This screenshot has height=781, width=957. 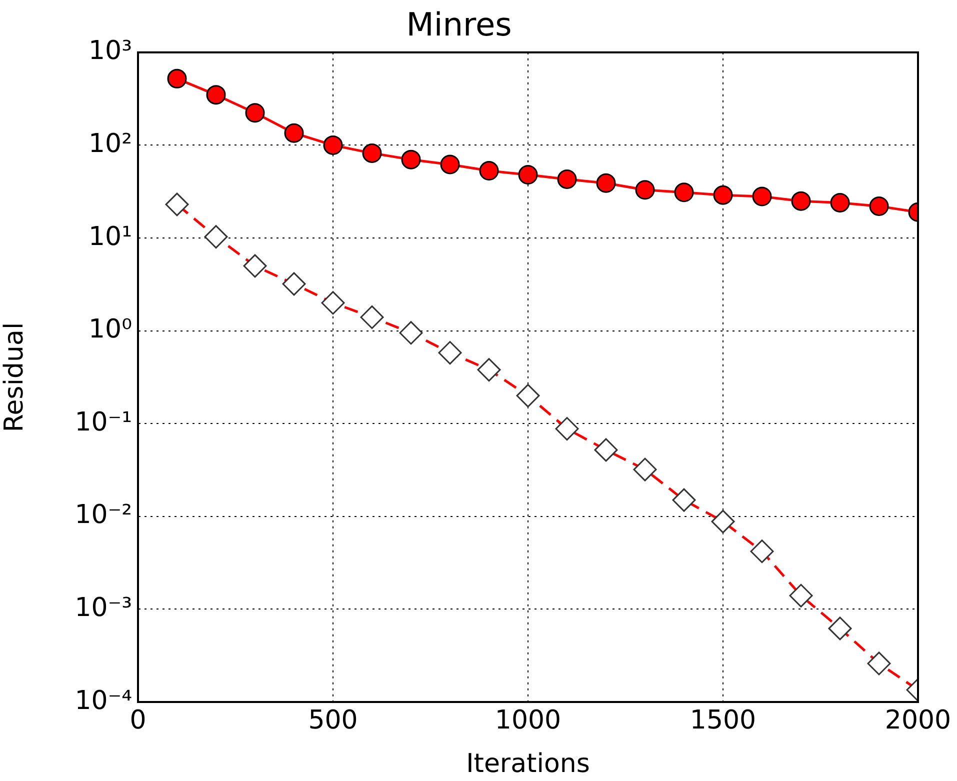 I want to click on y-tick-label: 10¹, so click(x=110, y=237).